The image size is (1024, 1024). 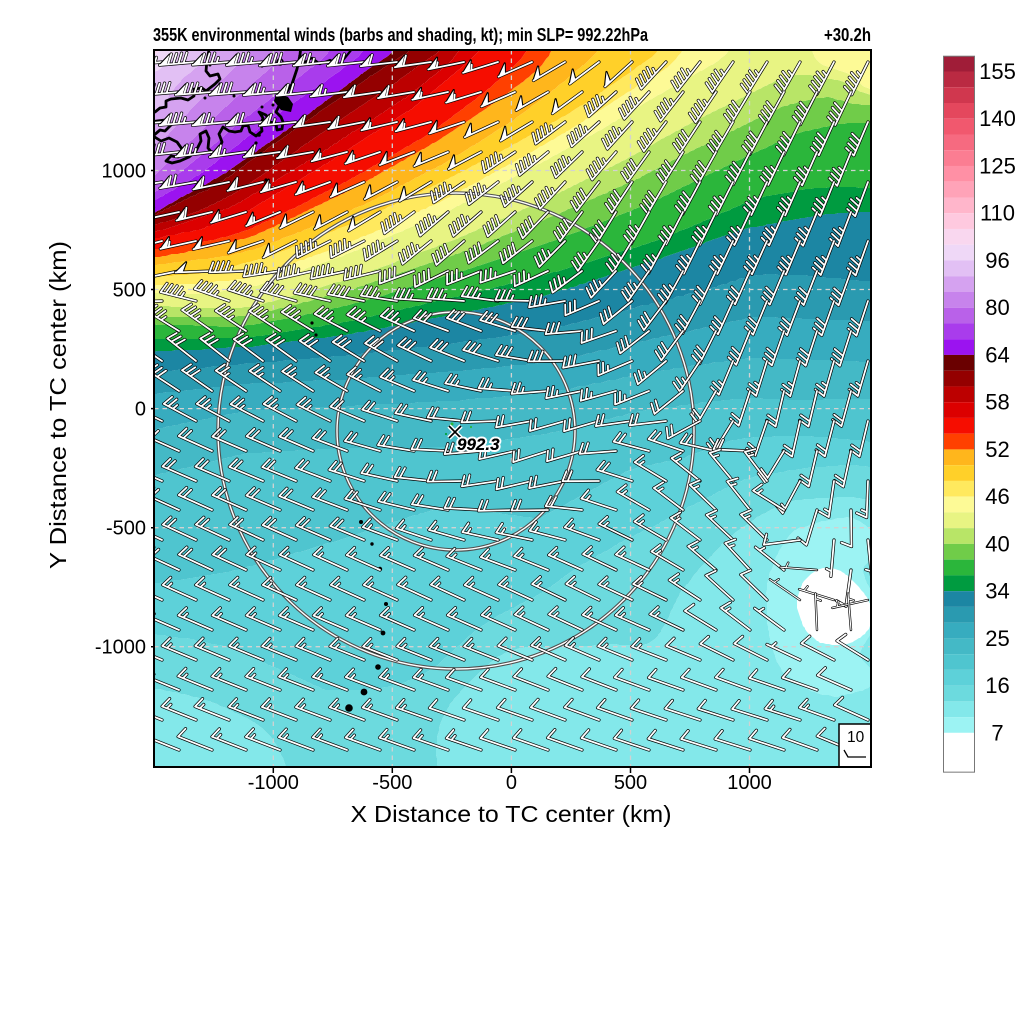 I want to click on svg-text: 34, so click(x=997, y=591).